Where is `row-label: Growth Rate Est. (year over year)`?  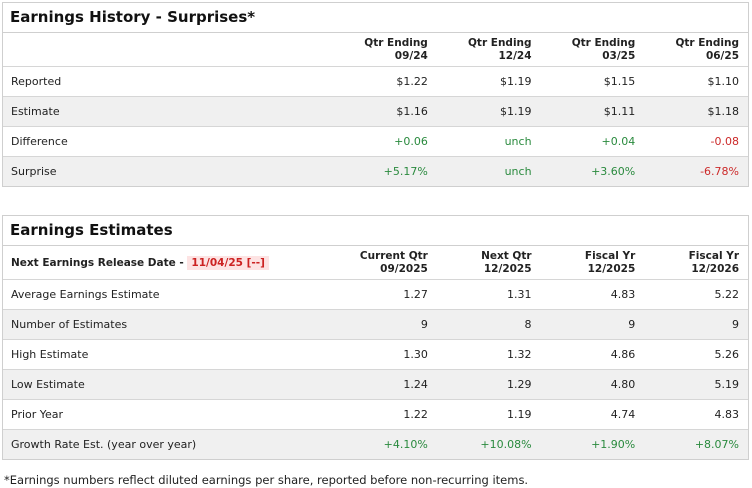
row-label: Growth Rate Est. (year over year) is located at coordinates (168, 444).